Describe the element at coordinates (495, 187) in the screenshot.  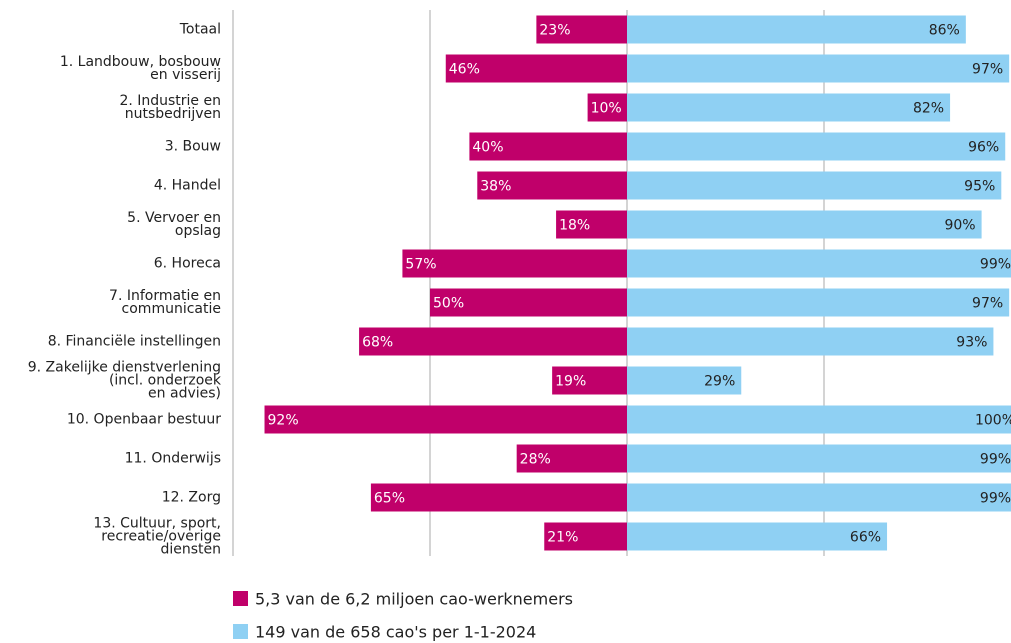
I see `value-label: 38%` at that location.